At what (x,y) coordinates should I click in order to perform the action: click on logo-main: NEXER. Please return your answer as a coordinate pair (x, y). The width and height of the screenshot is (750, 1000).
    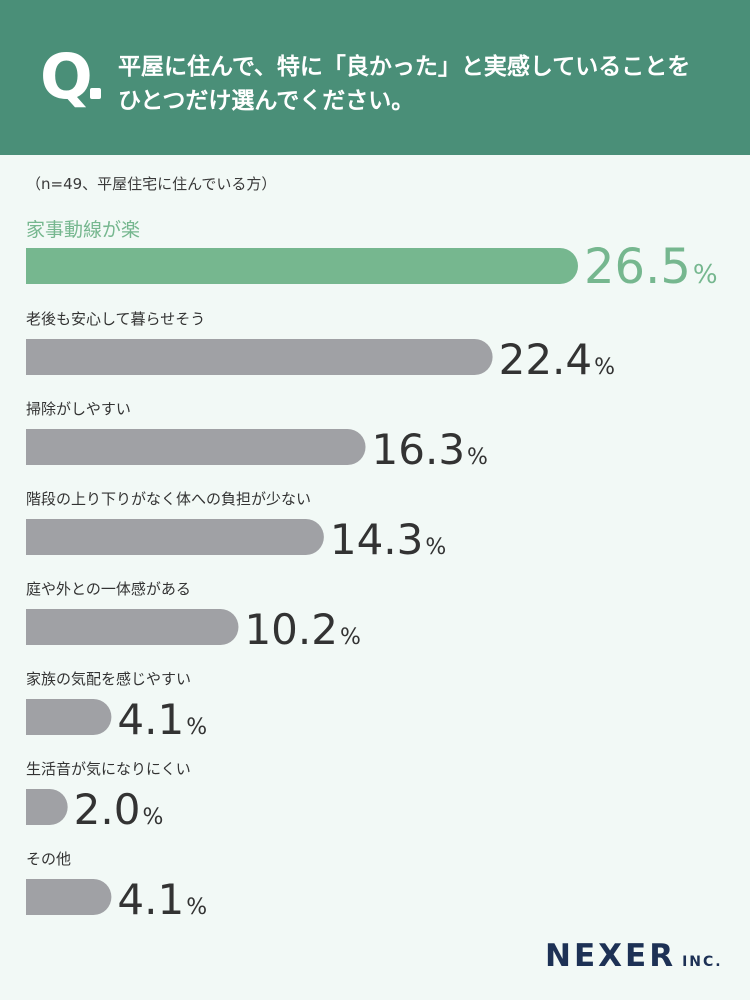
    Looking at the image, I should click on (611, 956).